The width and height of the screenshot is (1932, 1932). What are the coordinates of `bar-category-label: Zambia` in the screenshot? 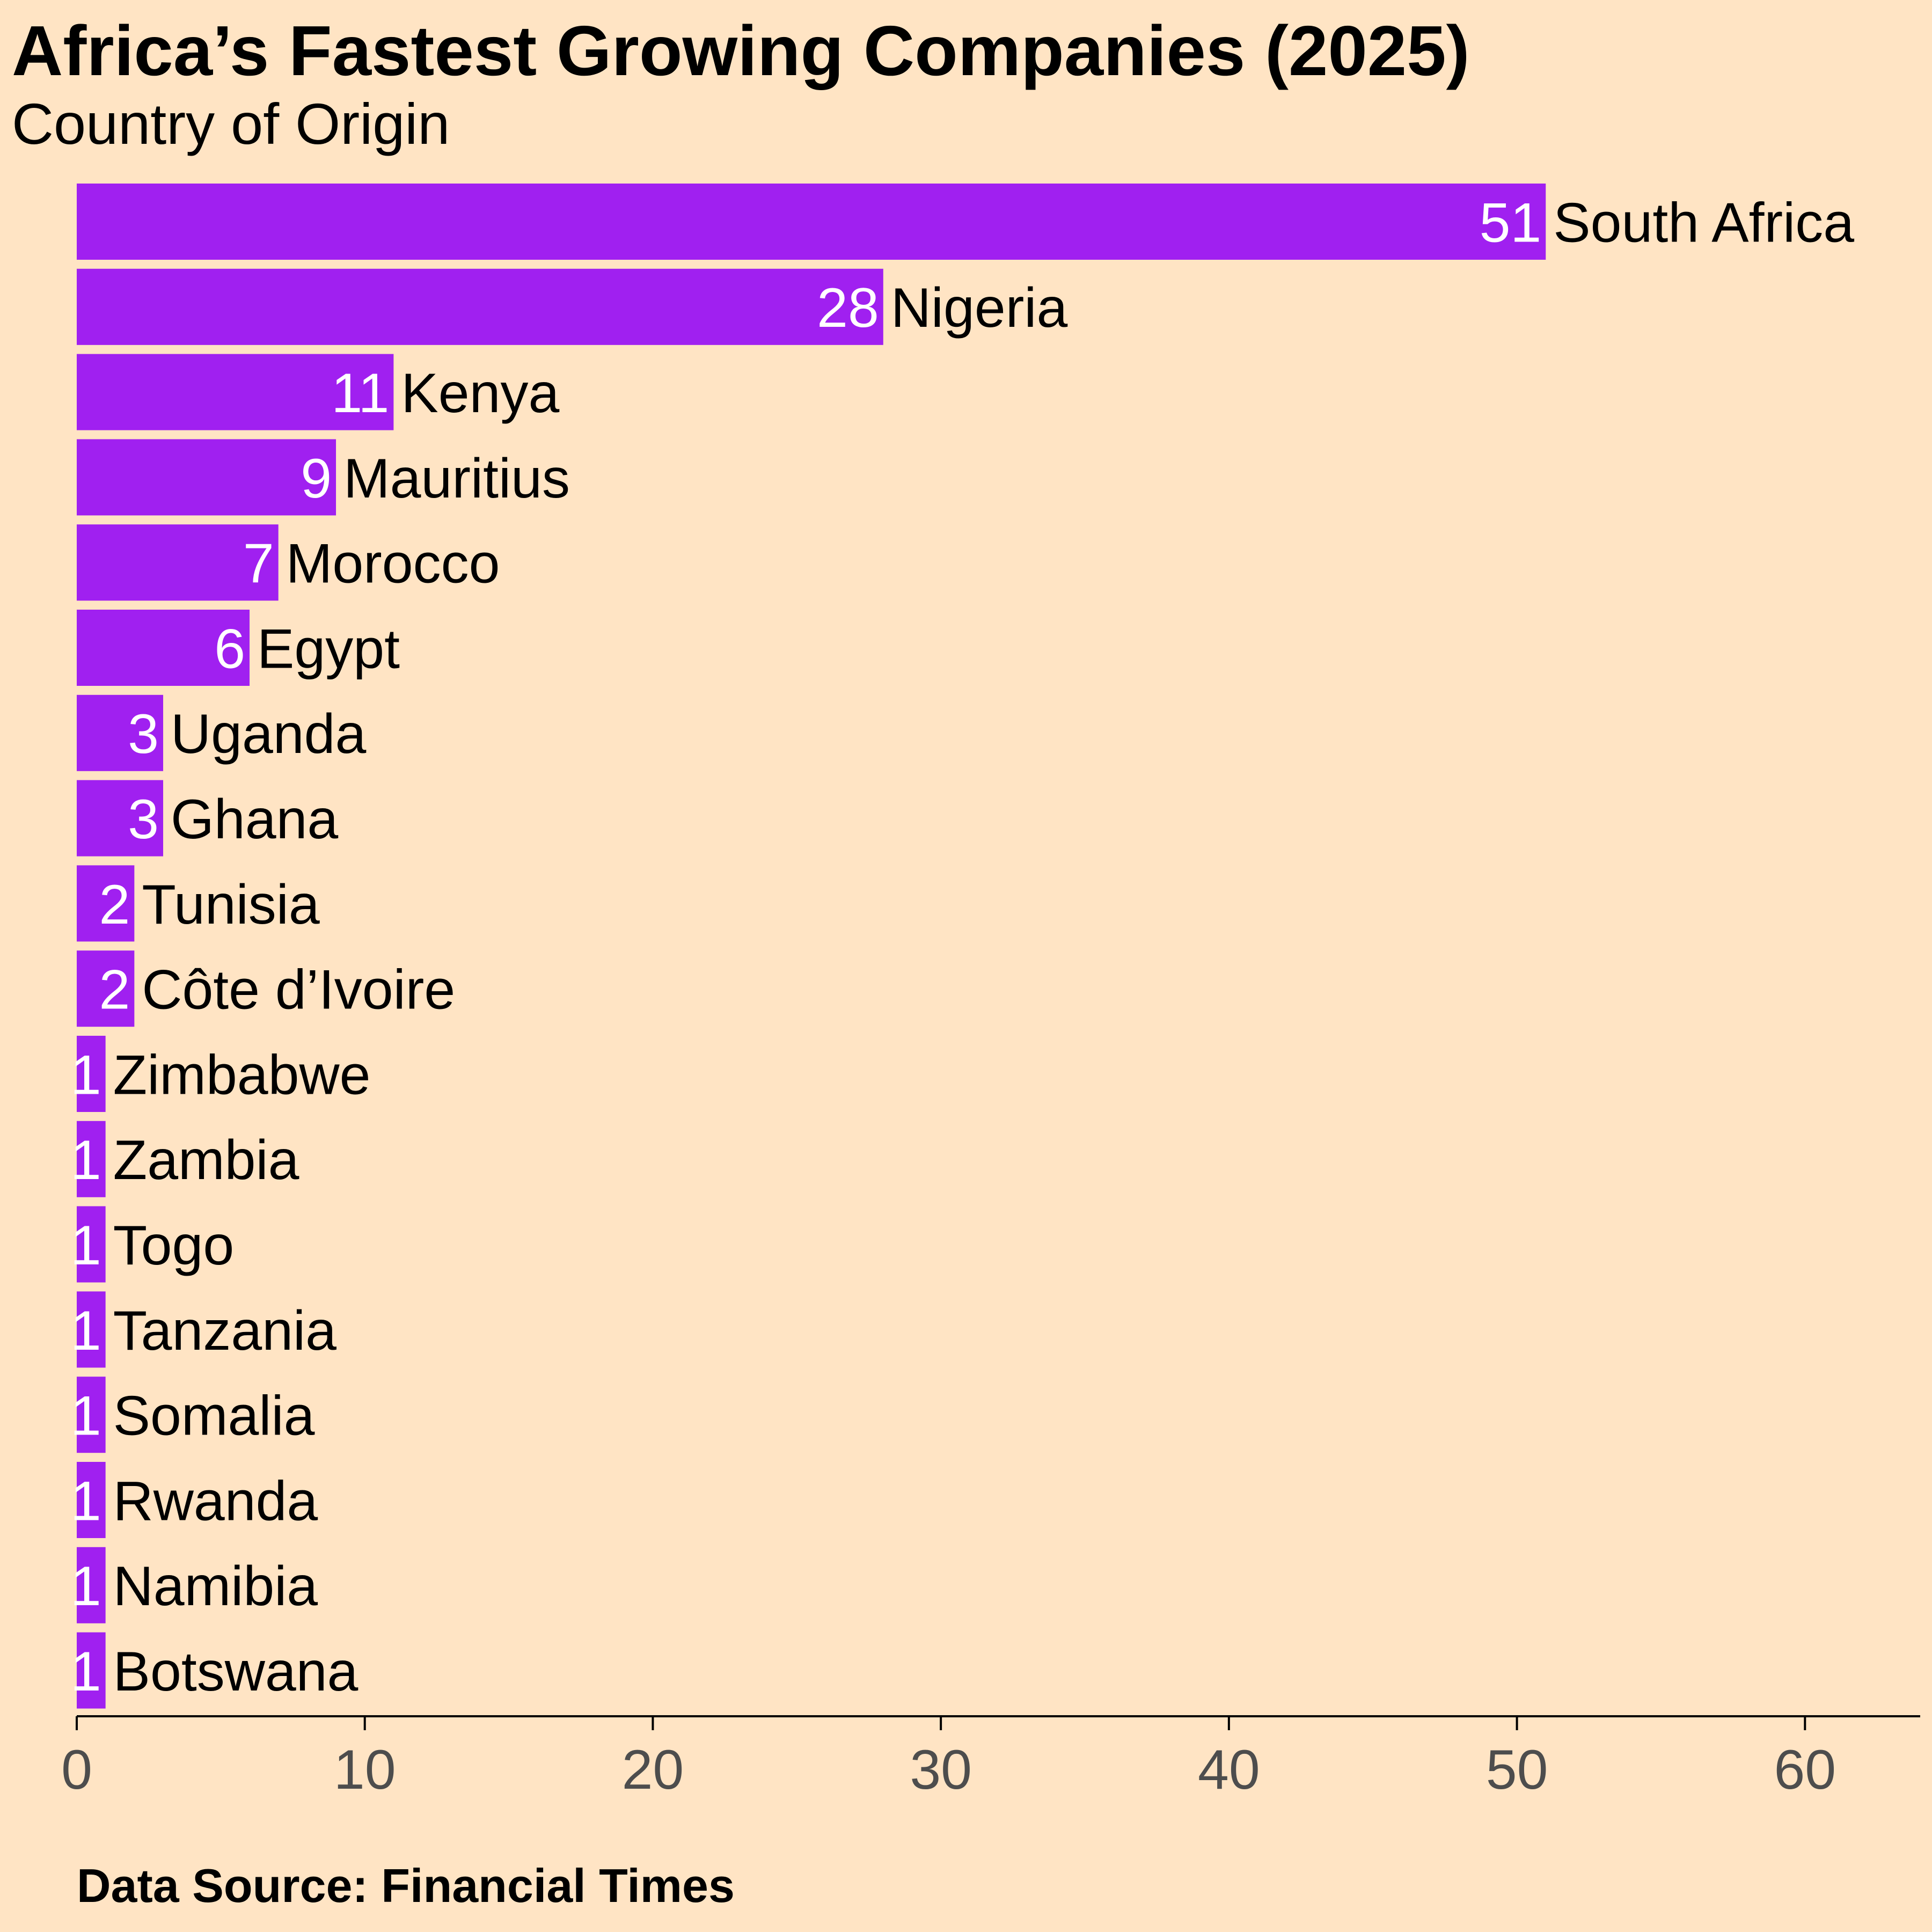 It's located at (206, 1160).